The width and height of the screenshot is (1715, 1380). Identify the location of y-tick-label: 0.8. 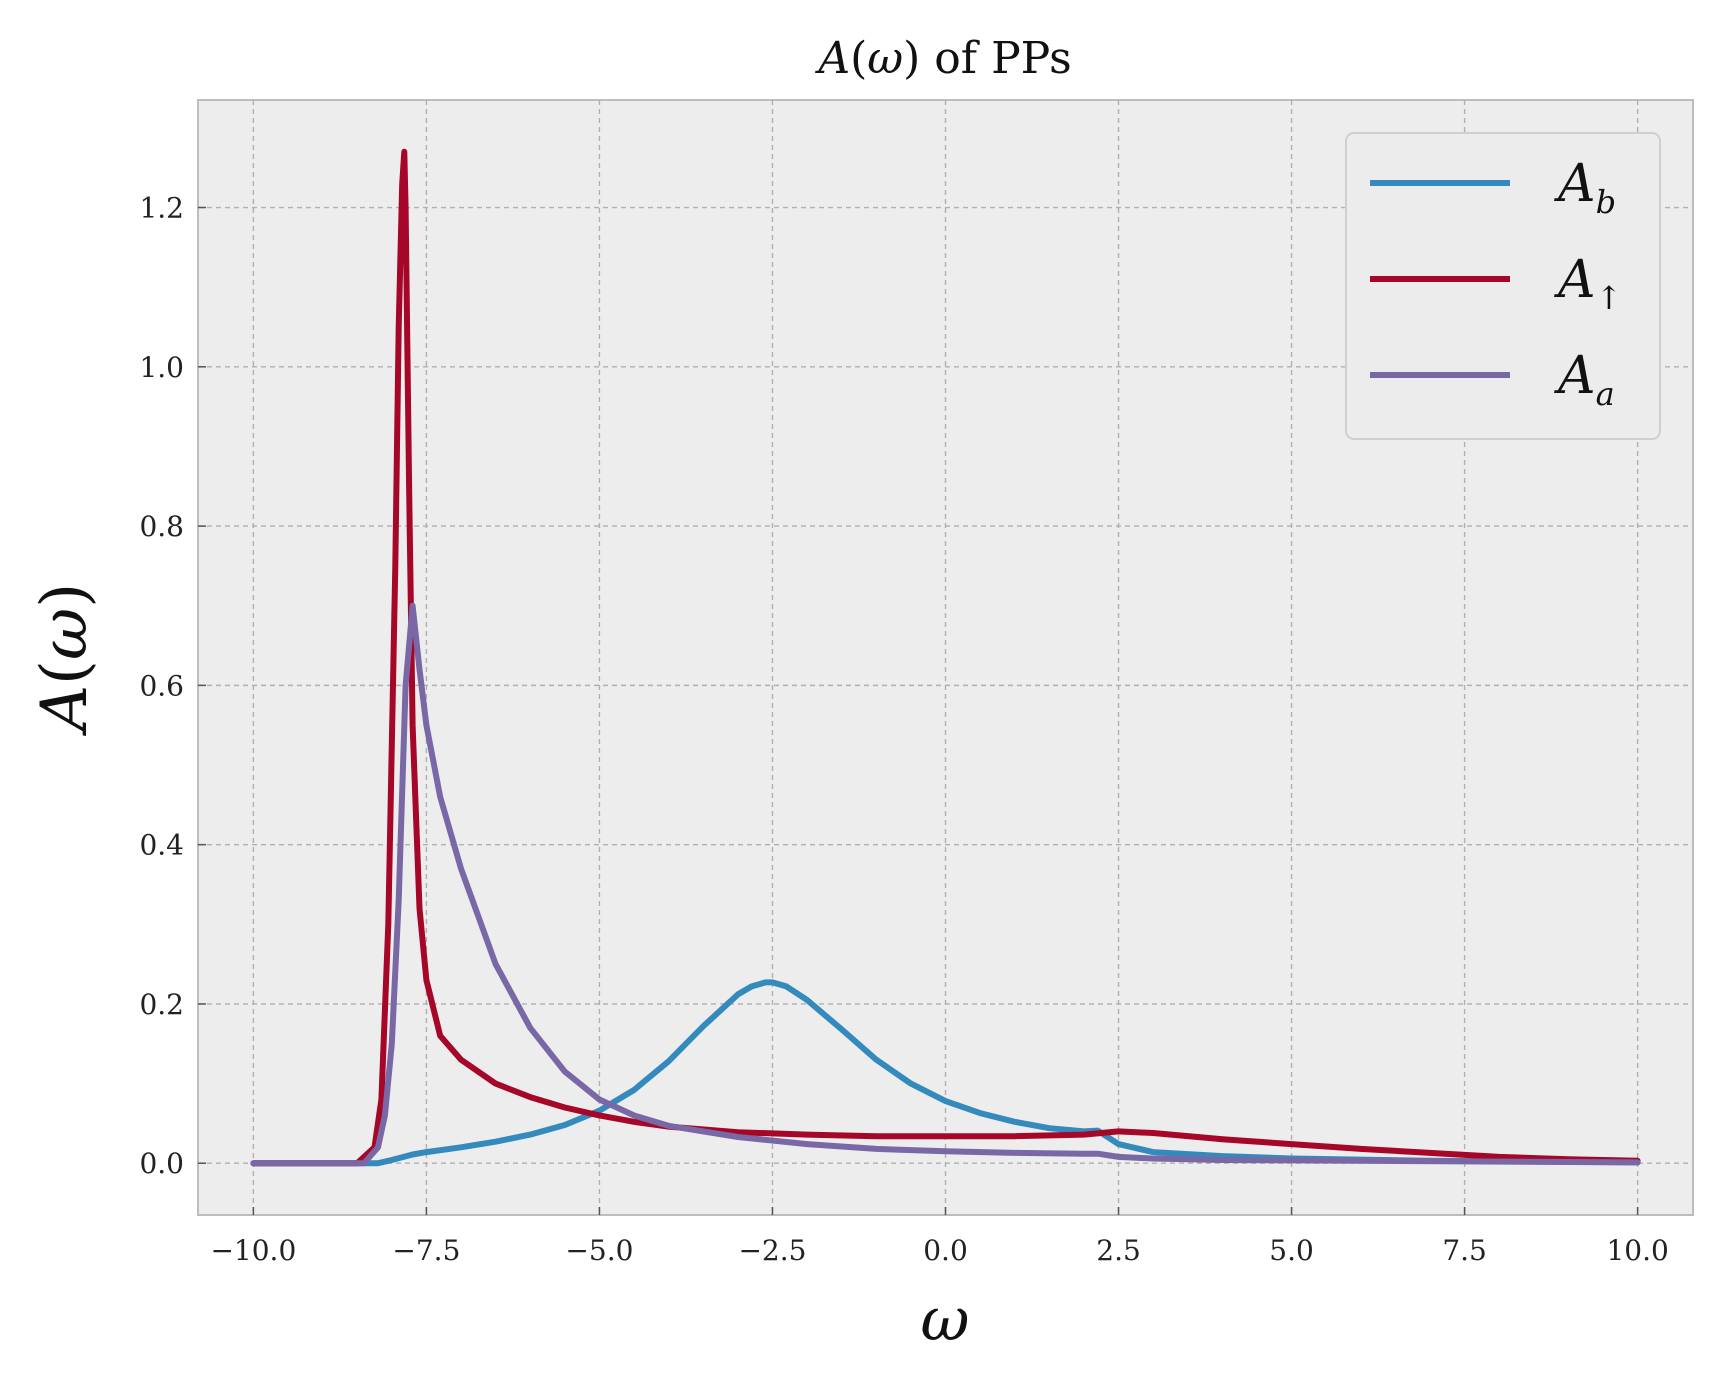
(161, 526).